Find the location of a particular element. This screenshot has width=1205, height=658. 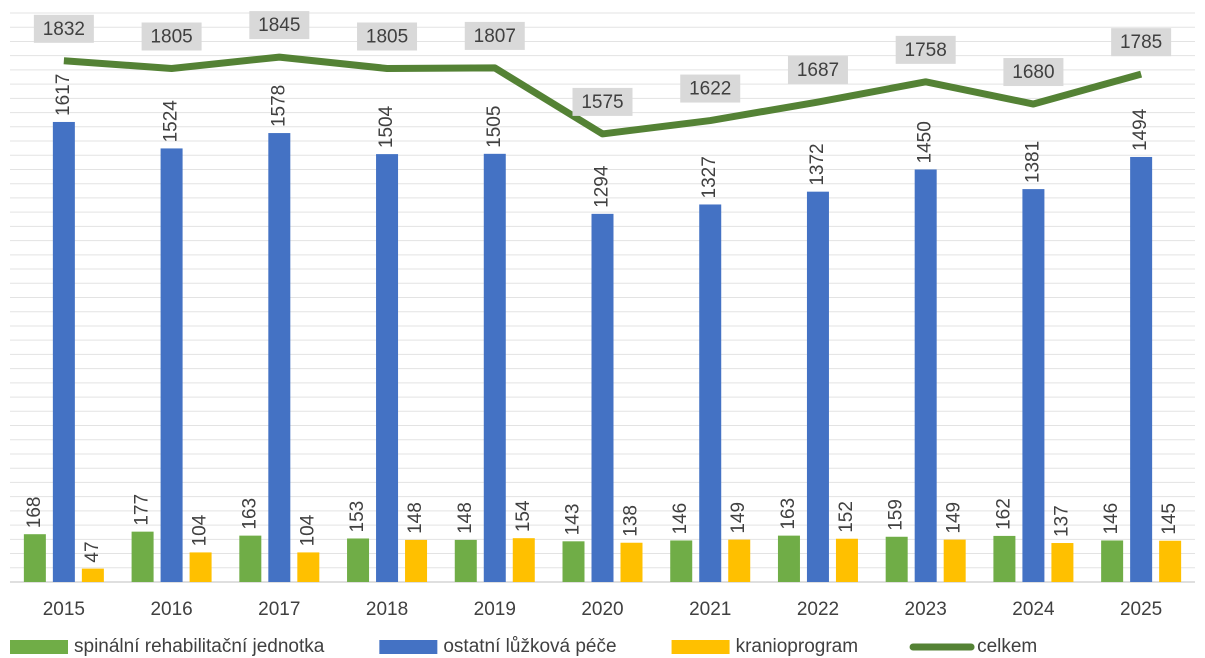

data-label: 1785 is located at coordinates (1141, 42).